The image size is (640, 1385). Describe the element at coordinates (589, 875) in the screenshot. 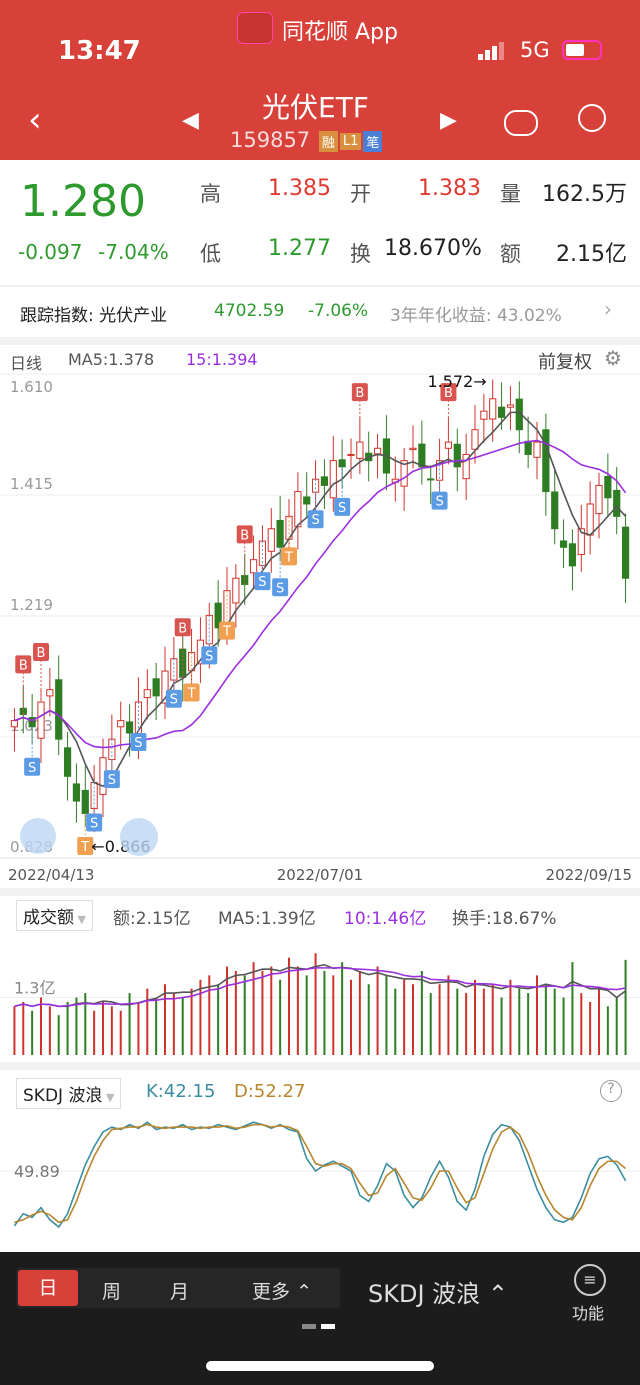

I see `x-tick-label: 2022/09/15` at that location.